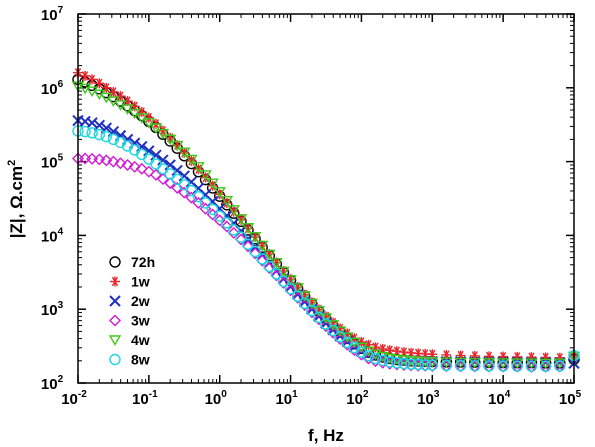  I want to click on y-tick-exponent: 3, so click(61, 305).